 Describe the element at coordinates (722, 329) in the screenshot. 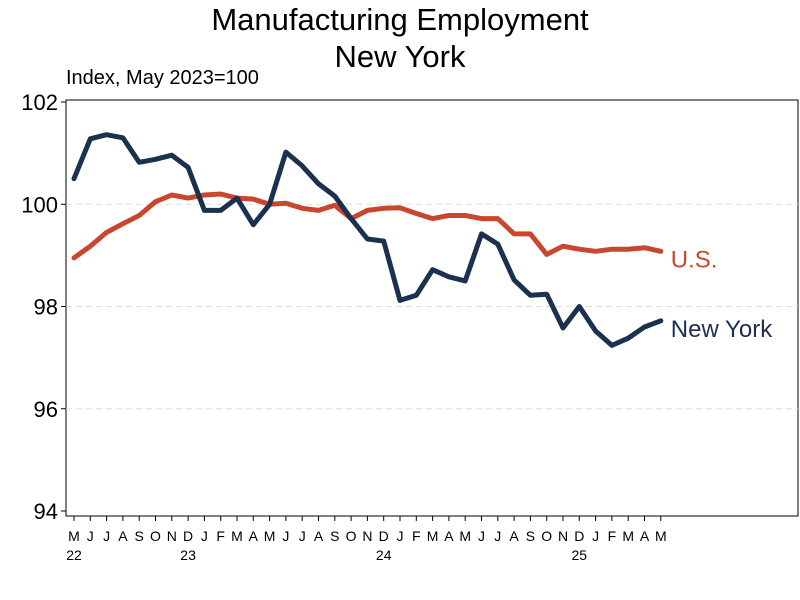

I see `series-label-new-york: New York` at that location.